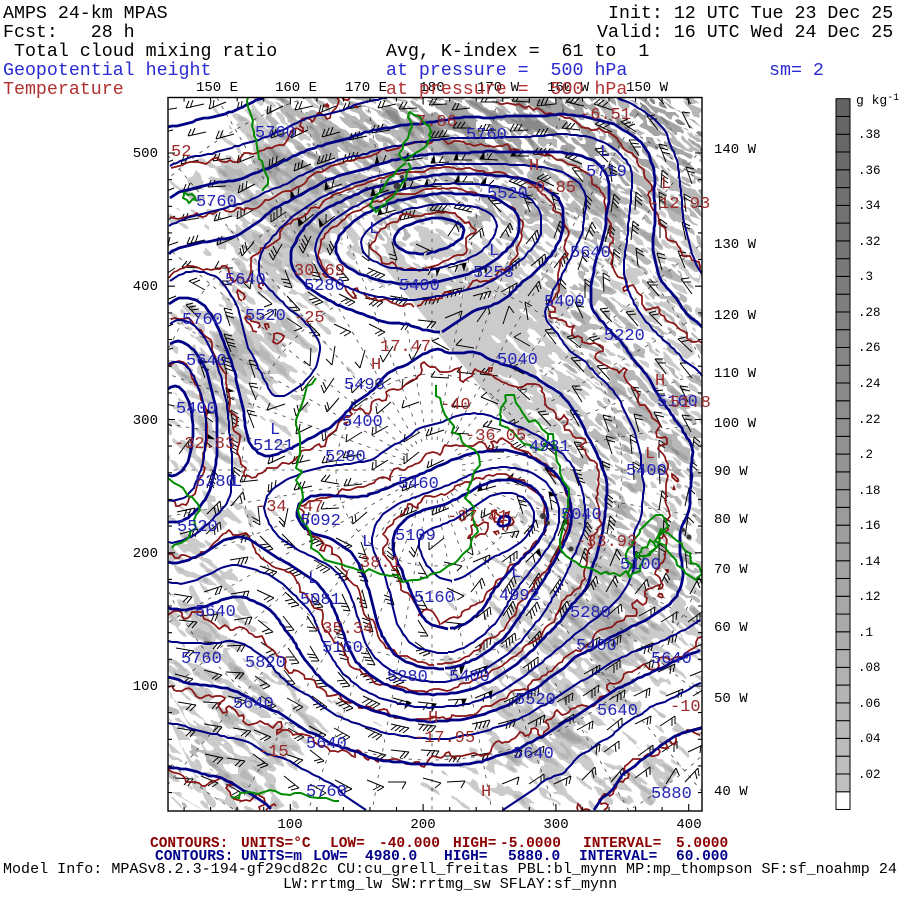 This screenshot has width=900, height=900. What do you see at coordinates (671, 794) in the screenshot?
I see `svg-text: 5880` at bounding box center [671, 794].